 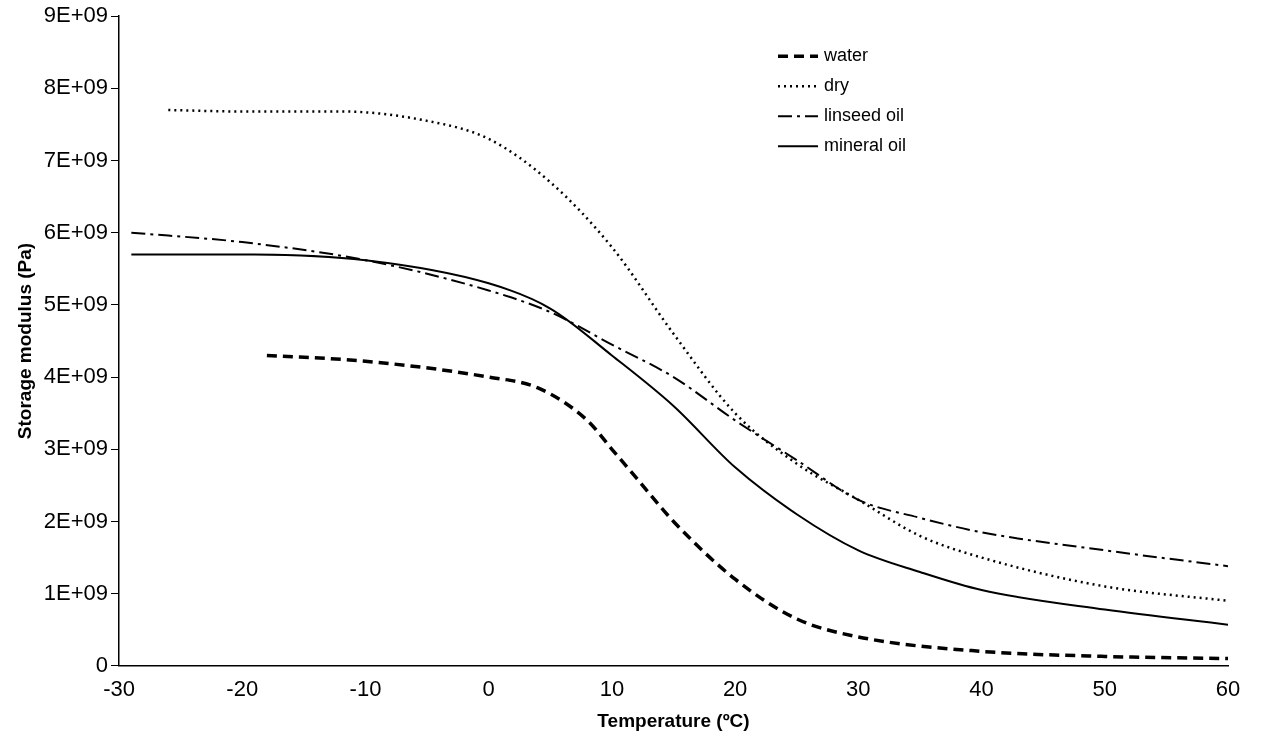 What do you see at coordinates (864, 115) in the screenshot?
I see `legend-label: linseed oil` at bounding box center [864, 115].